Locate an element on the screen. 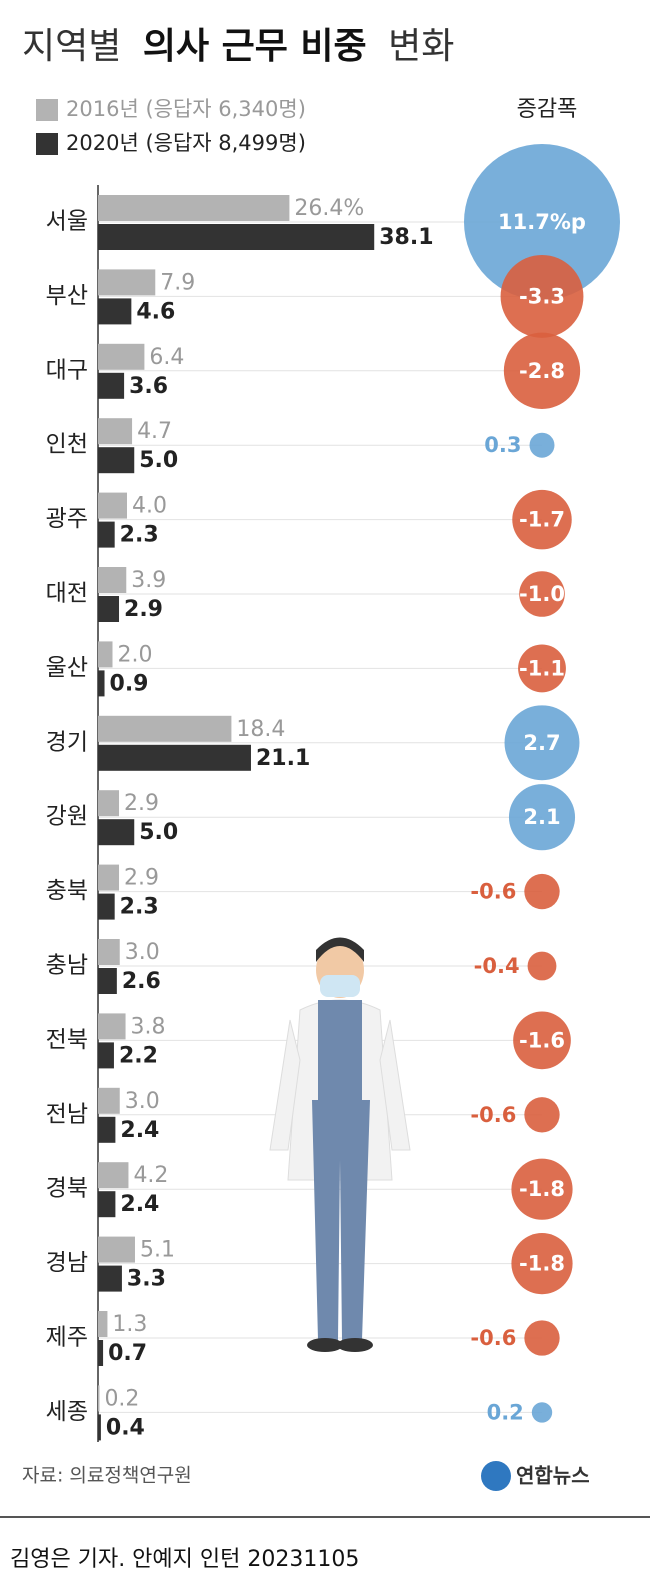 The image size is (650, 1584). logo-icon is located at coordinates (496, 1476).